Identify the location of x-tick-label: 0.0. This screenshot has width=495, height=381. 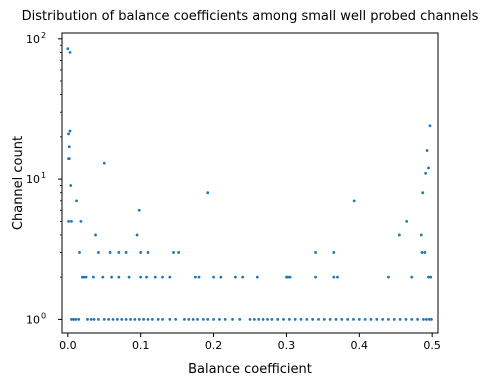
(68, 345).